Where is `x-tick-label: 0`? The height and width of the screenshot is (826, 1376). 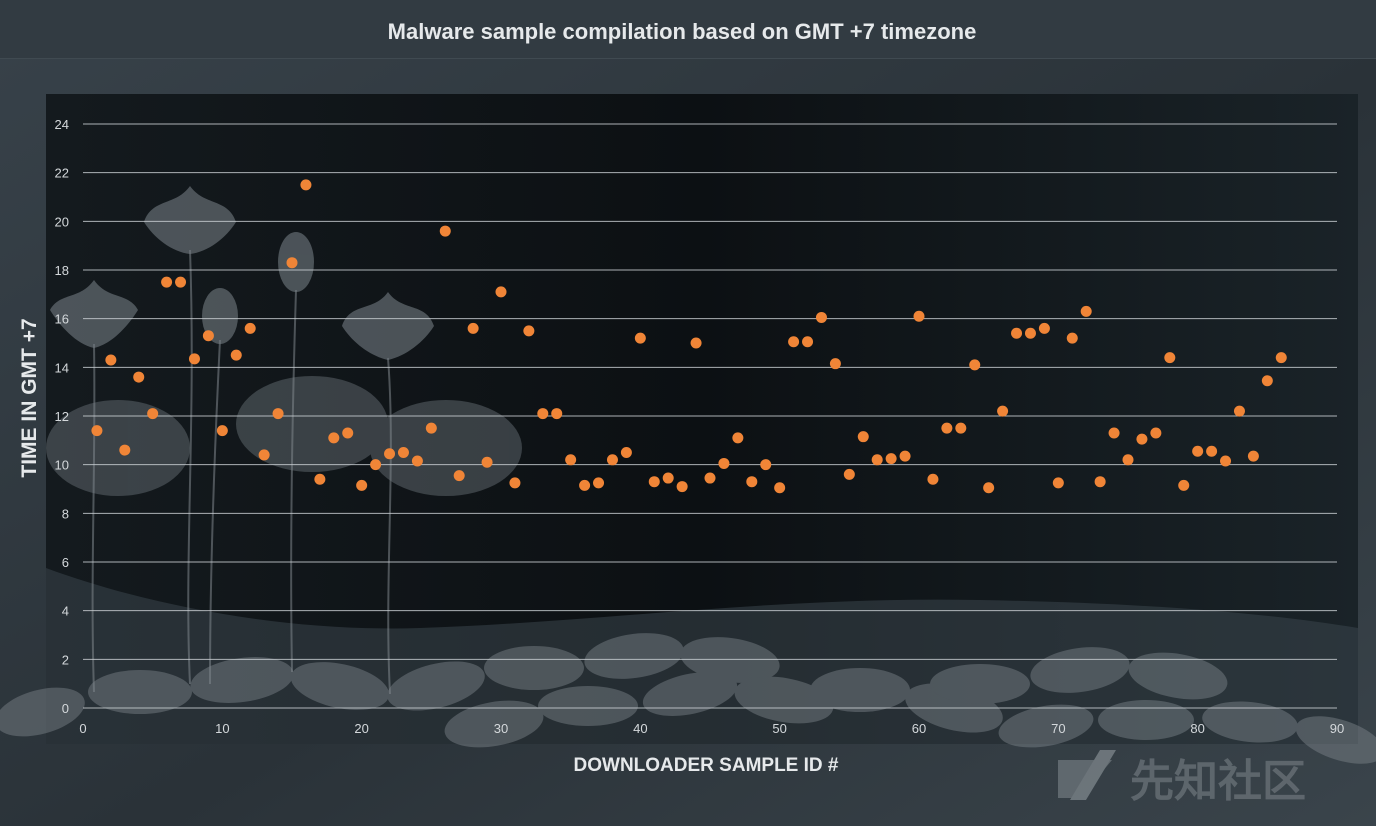
x-tick-label: 0 is located at coordinates (82, 728).